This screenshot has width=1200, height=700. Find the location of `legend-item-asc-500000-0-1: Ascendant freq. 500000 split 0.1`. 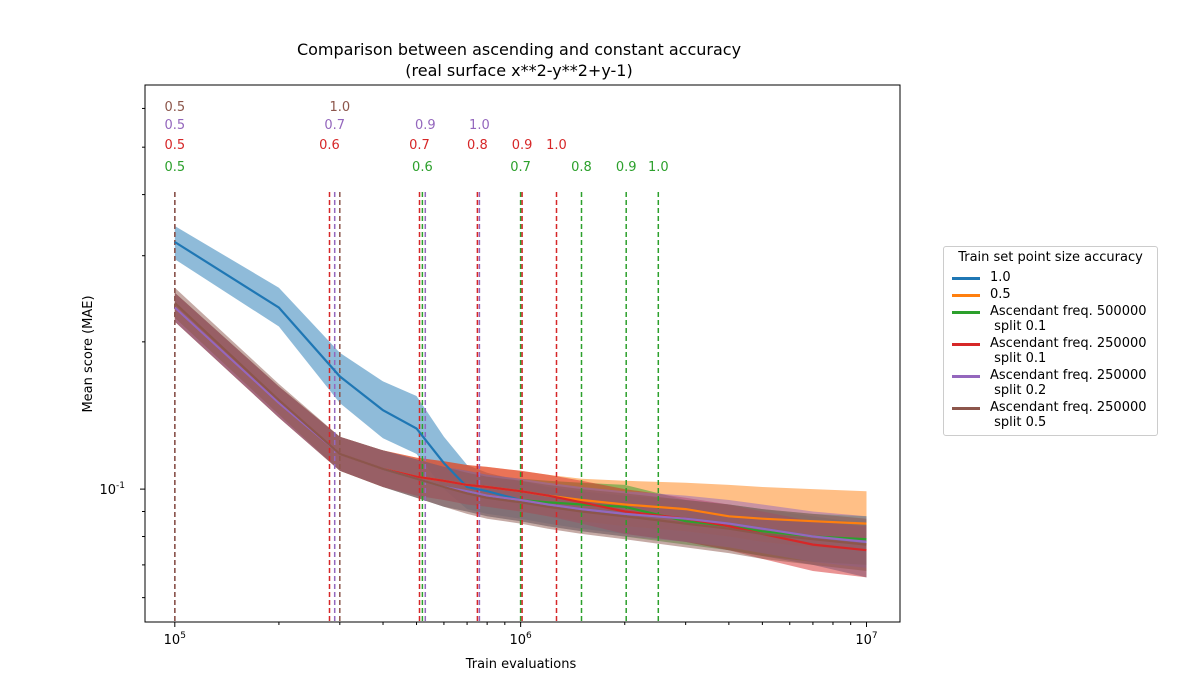

legend-item-asc-500000-0-1: Ascendant freq. 500000 split 0.1 is located at coordinates (1050, 319).